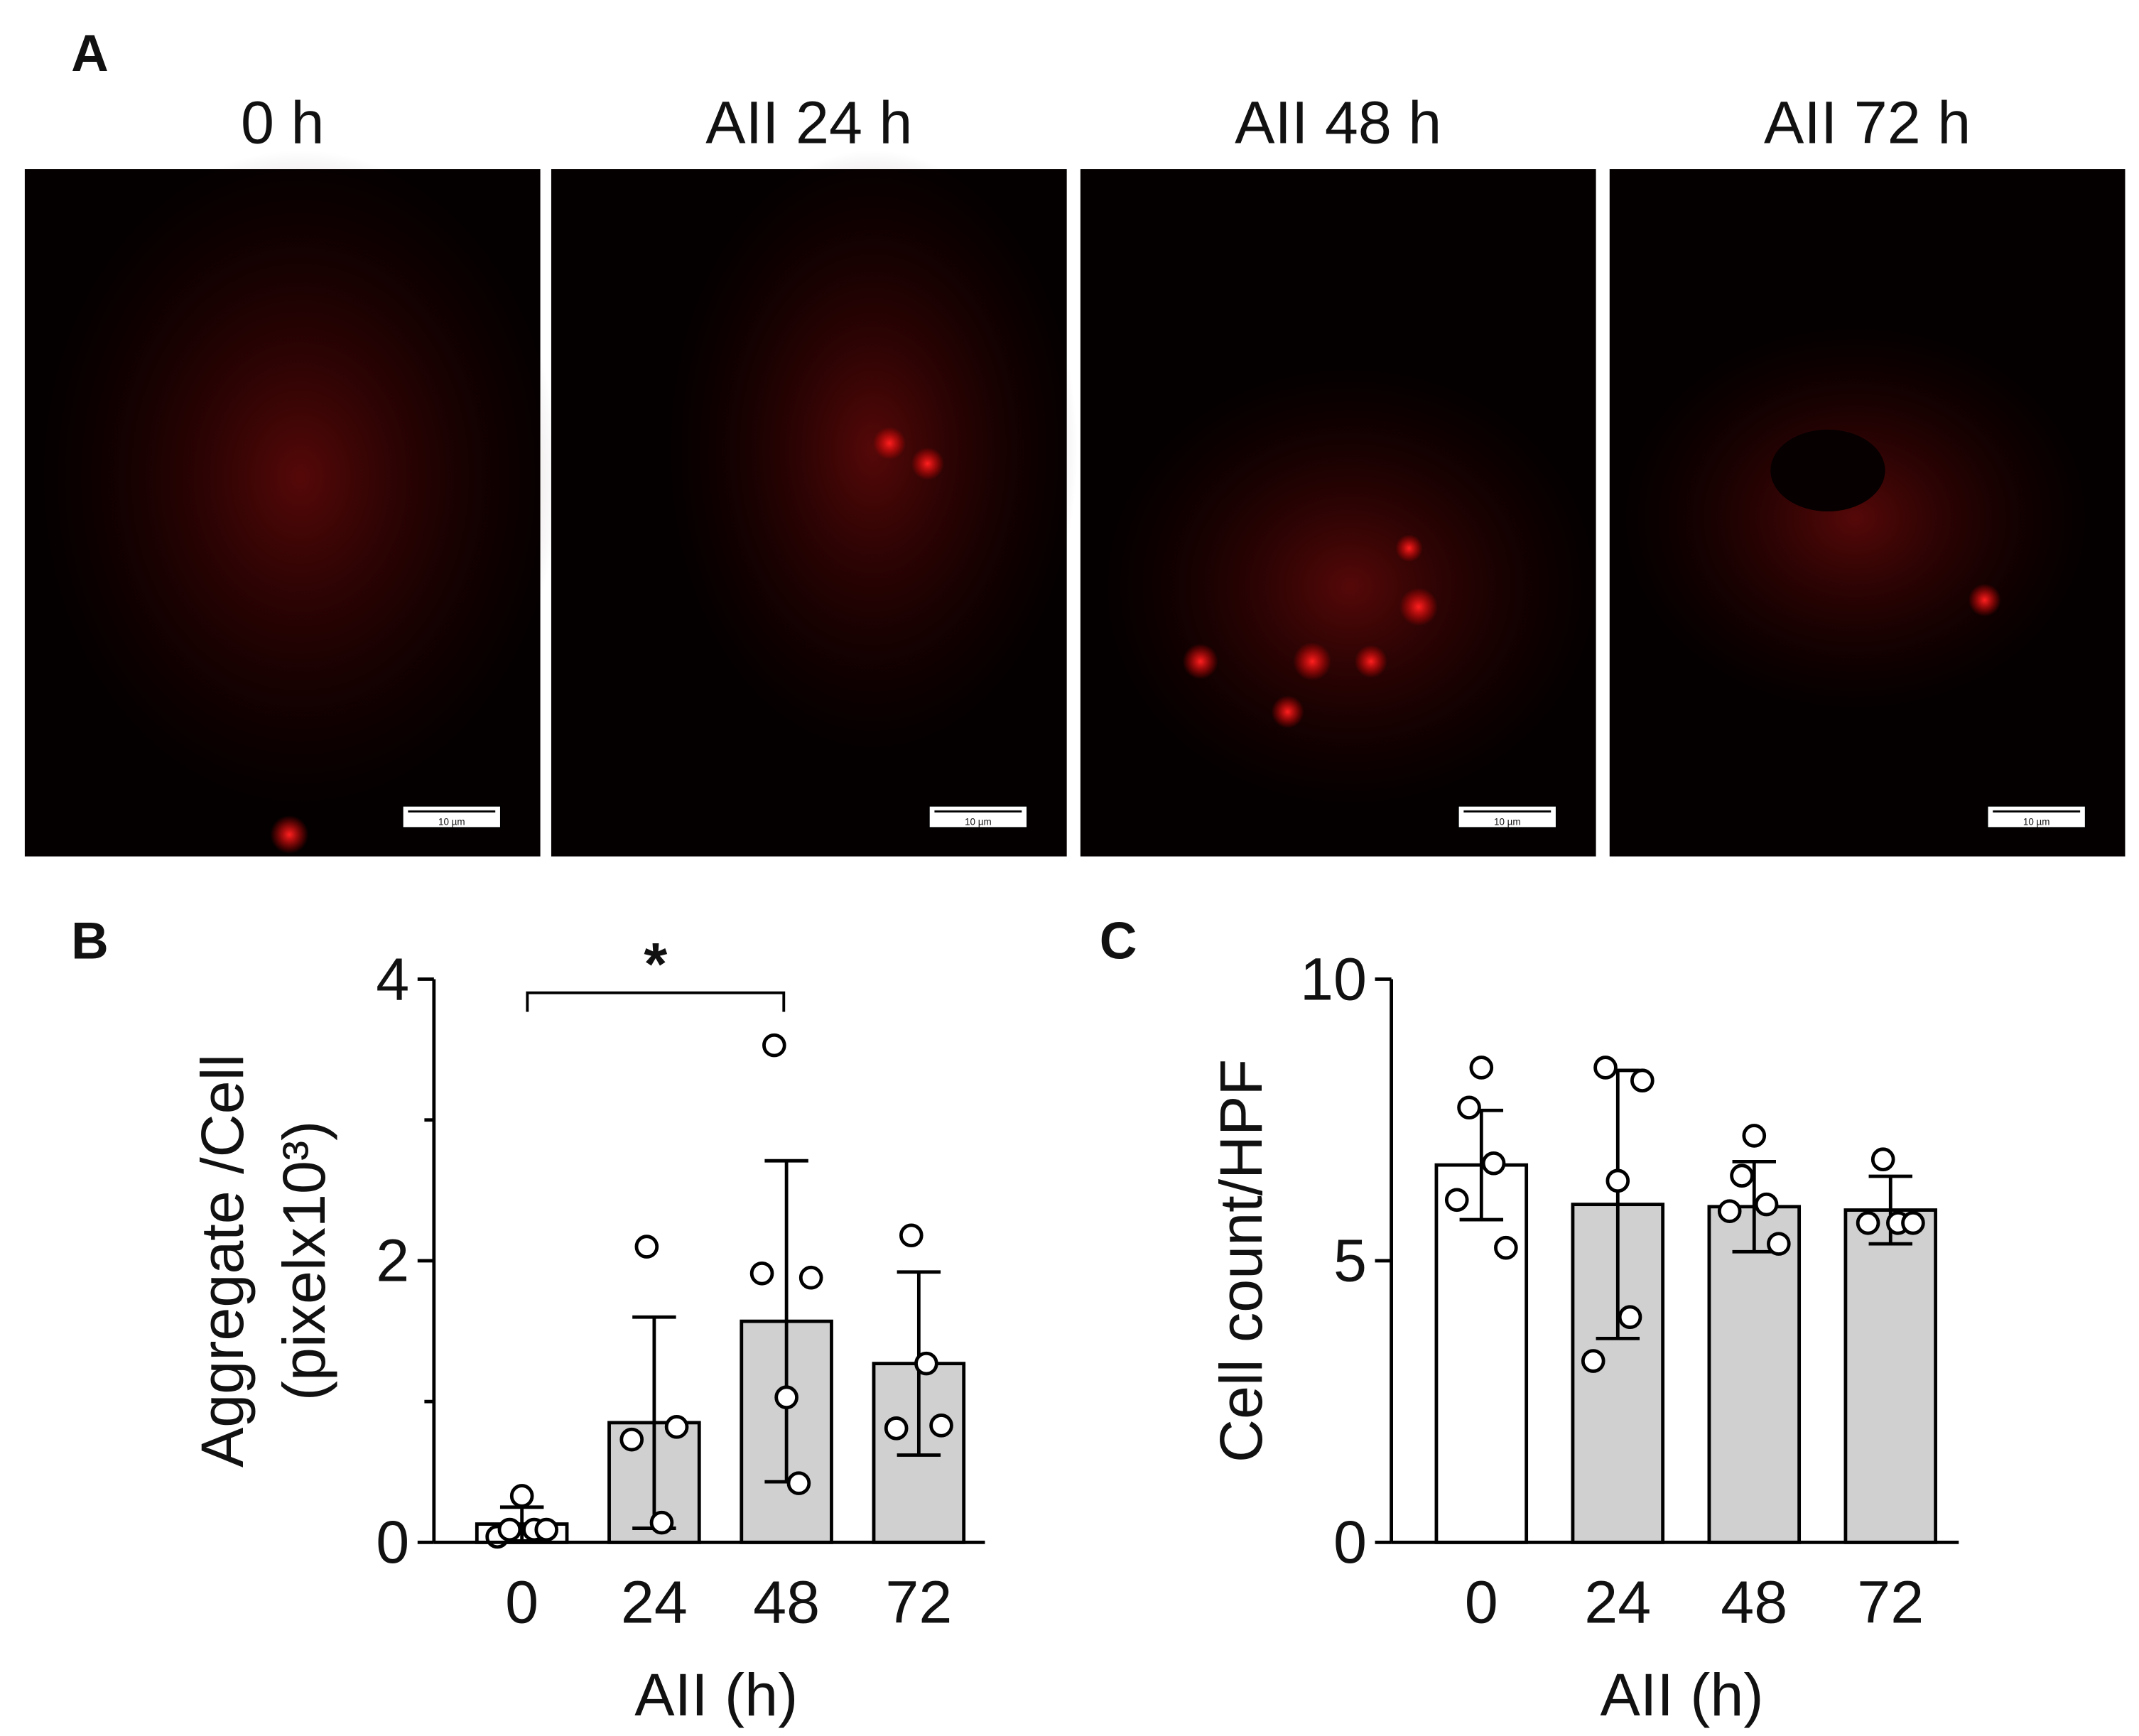 This screenshot has width=2139, height=1736. I want to click on y-axis-label: Aggregate /Cell, so click(223, 1261).